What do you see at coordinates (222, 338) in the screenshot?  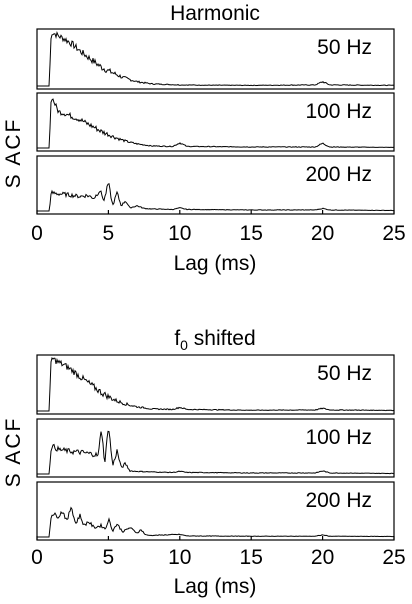 I see `chart-title-rest: shifted` at bounding box center [222, 338].